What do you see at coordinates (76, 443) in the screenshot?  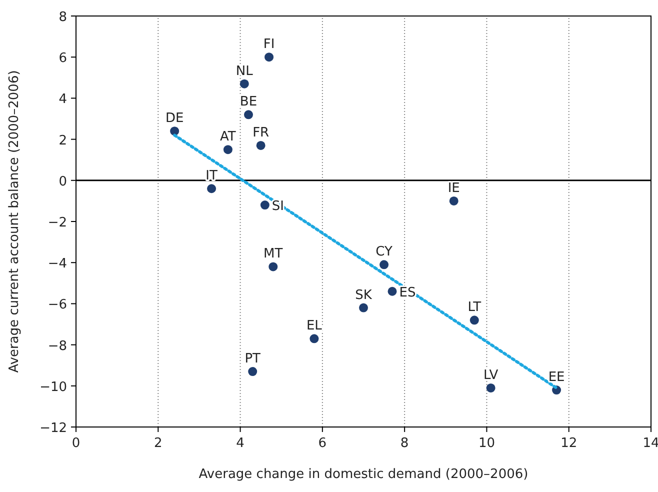 I see `x-tick-label: 0` at bounding box center [76, 443].